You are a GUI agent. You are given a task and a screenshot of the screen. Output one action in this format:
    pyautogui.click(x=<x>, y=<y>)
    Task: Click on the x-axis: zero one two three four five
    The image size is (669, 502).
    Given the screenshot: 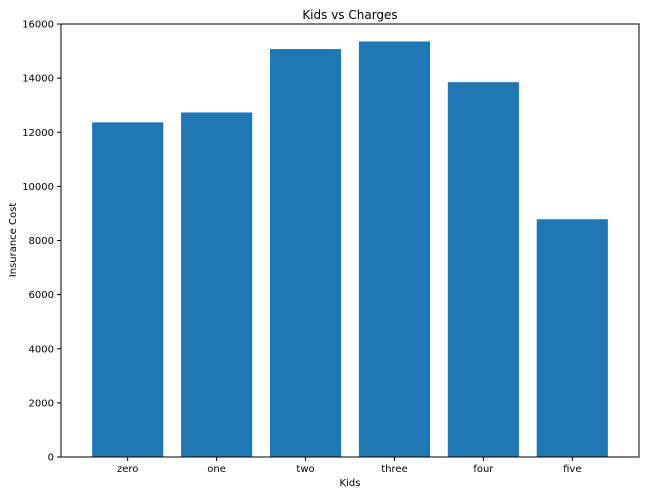 What is the action you would take?
    pyautogui.click(x=349, y=466)
    